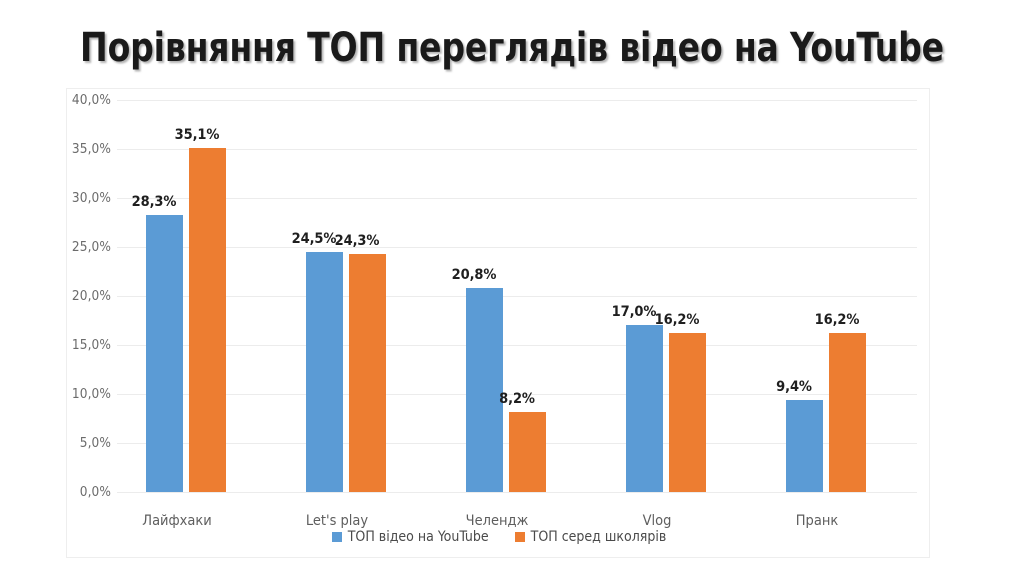 This screenshot has width=1024, height=574. Describe the element at coordinates (95, 443) in the screenshot. I see `y-axis-tick-label: 5,0%` at that location.